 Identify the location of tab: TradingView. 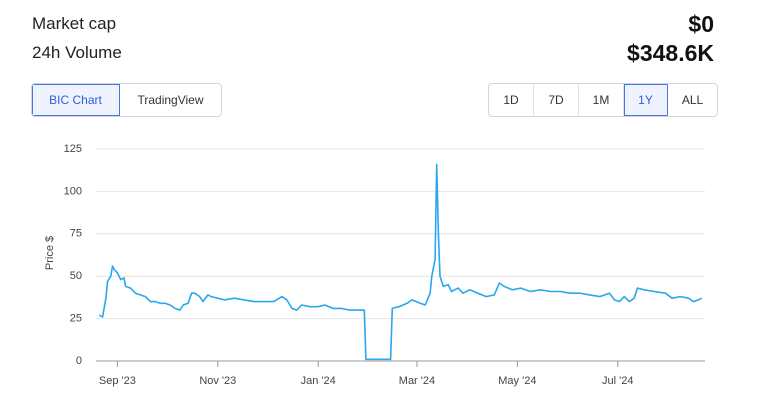
(170, 100).